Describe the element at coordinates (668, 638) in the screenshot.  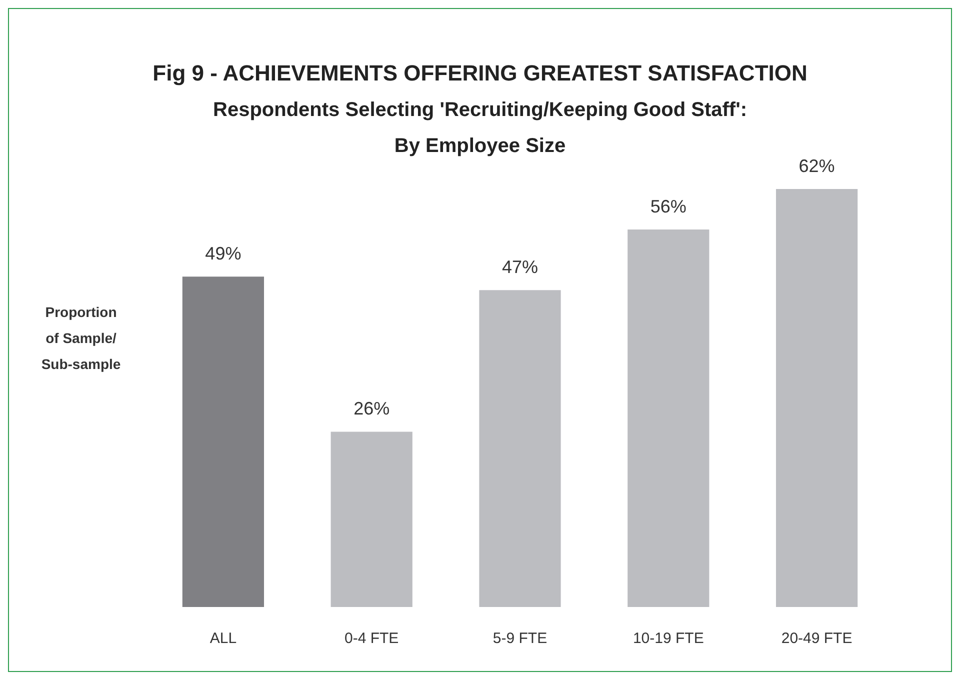
I see `x-tick-label: 10-19 FTE` at that location.